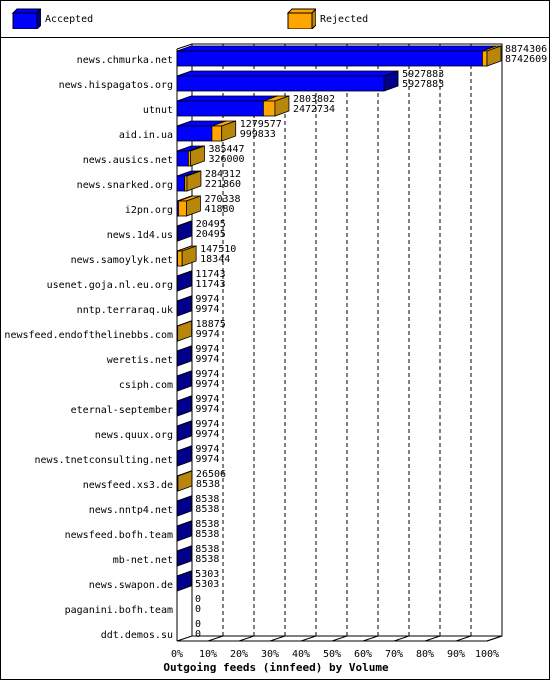  I want to click on category-label: paganini.bofh.team, so click(119, 610).